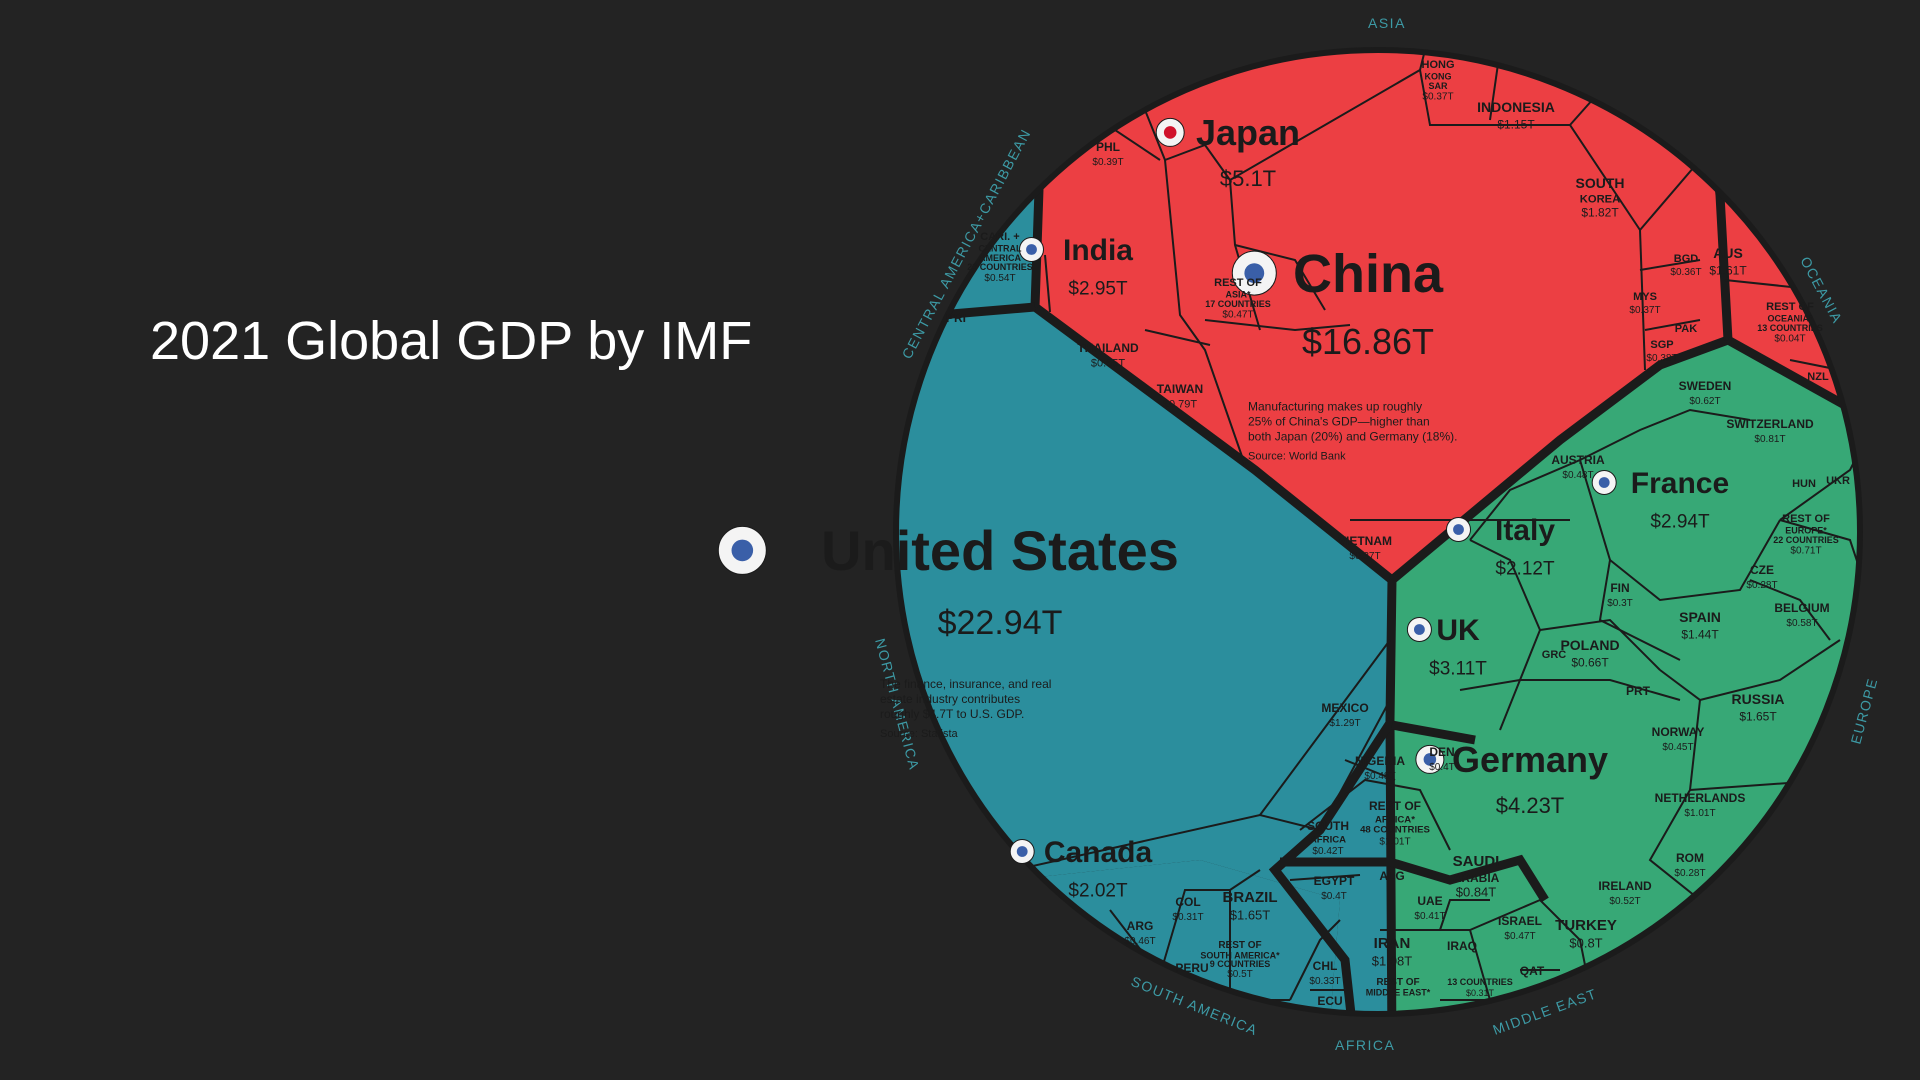 Image resolution: width=1920 pixels, height=1080 pixels. Describe the element at coordinates (1392, 943) in the screenshot. I see `country-name: IRAN` at that location.